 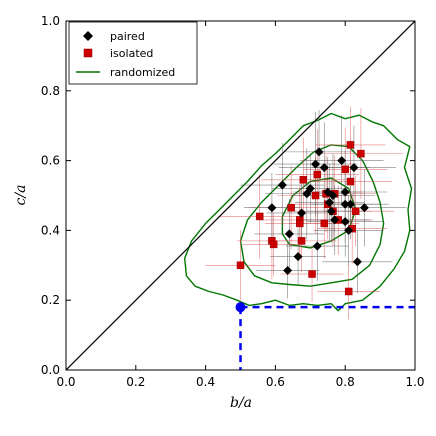 I want to click on legend-item-isolated: isolated, so click(x=118, y=53).